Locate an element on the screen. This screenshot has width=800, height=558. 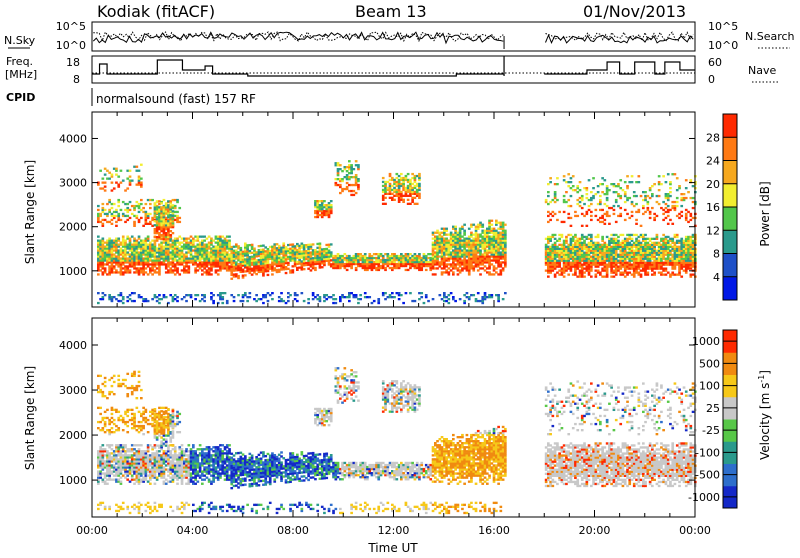
noise-left-tick-top: 10^5 is located at coordinates (71, 26).